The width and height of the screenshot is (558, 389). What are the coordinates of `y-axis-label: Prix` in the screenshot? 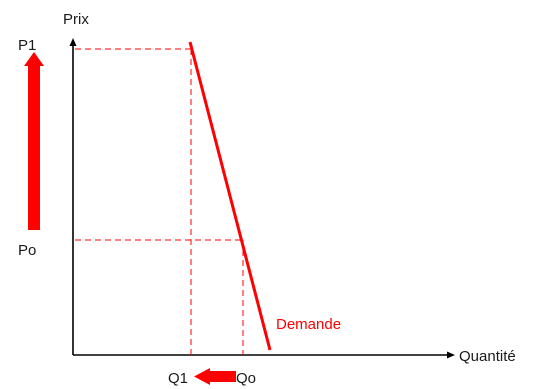 It's located at (76, 19).